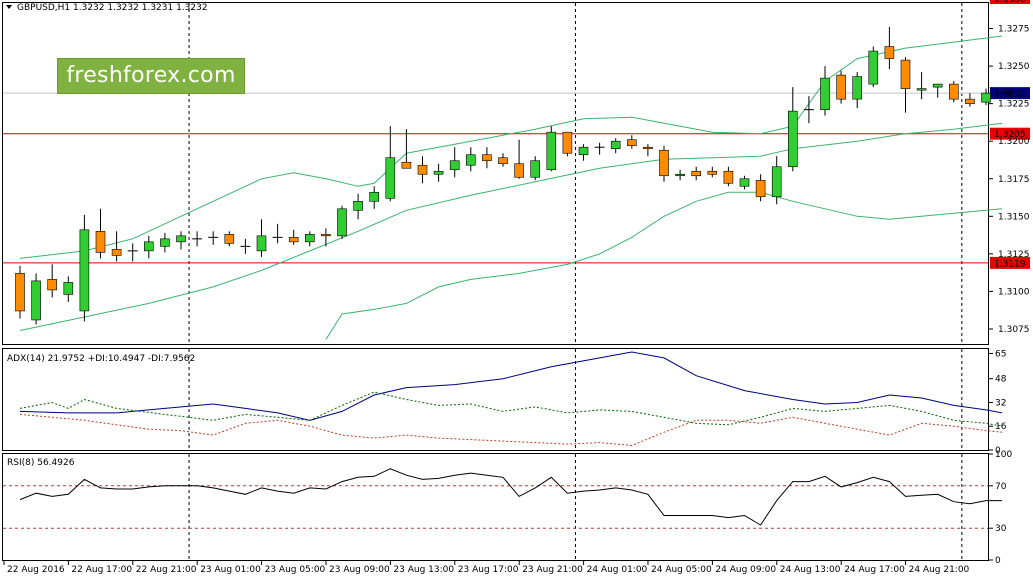 This screenshot has width=1033, height=577. Describe the element at coordinates (1014, 180) in the screenshot. I see `price-tick-label: 1.3175` at that location.